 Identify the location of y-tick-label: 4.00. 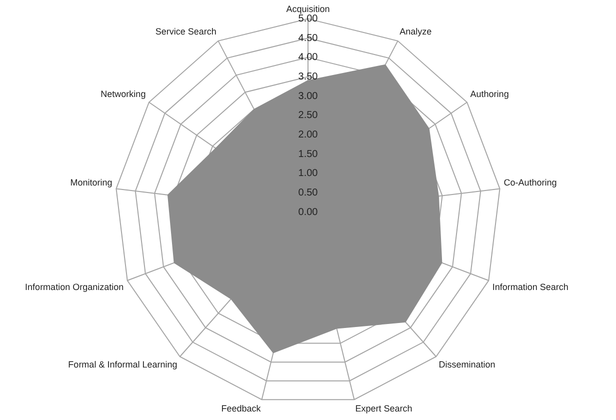
(308, 58).